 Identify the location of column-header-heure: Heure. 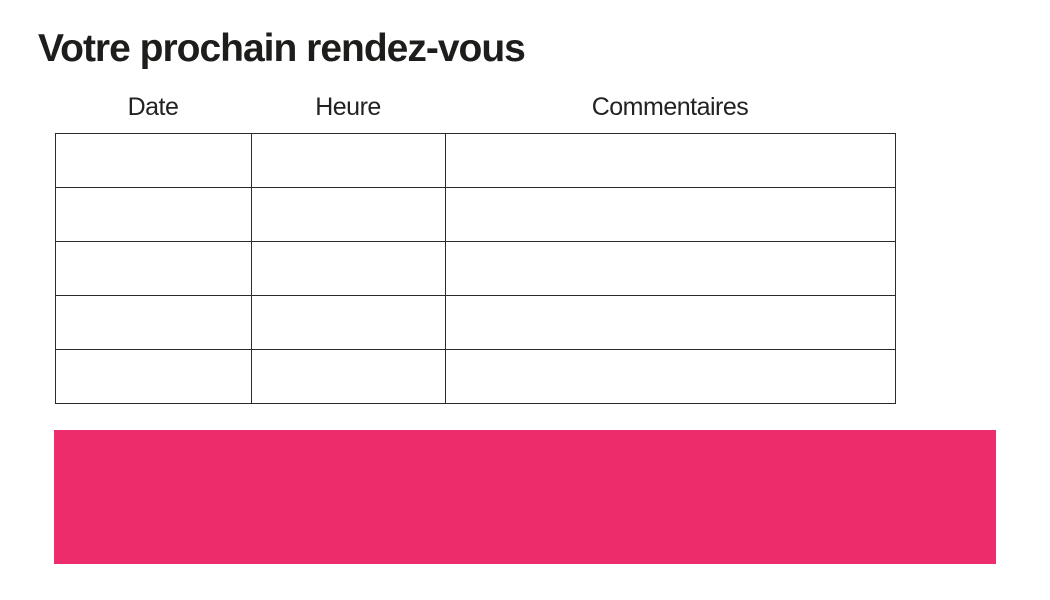
(348, 107).